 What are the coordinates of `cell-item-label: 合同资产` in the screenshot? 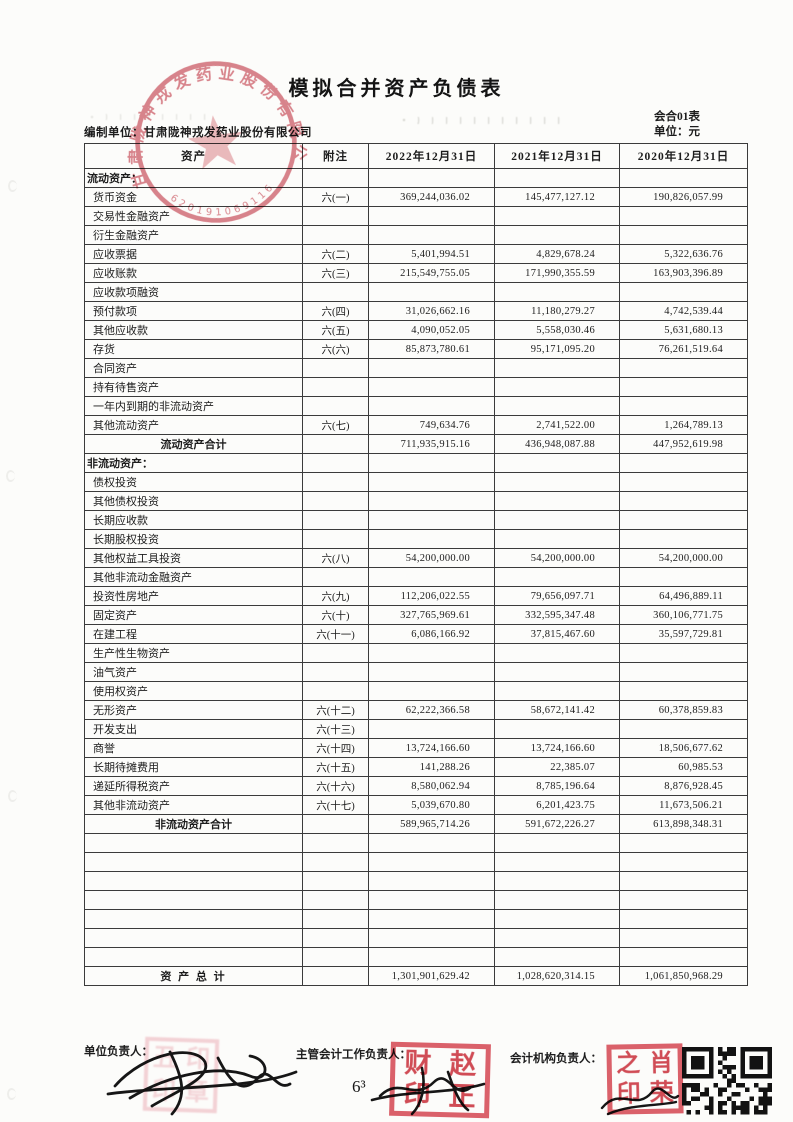 It's located at (193, 368).